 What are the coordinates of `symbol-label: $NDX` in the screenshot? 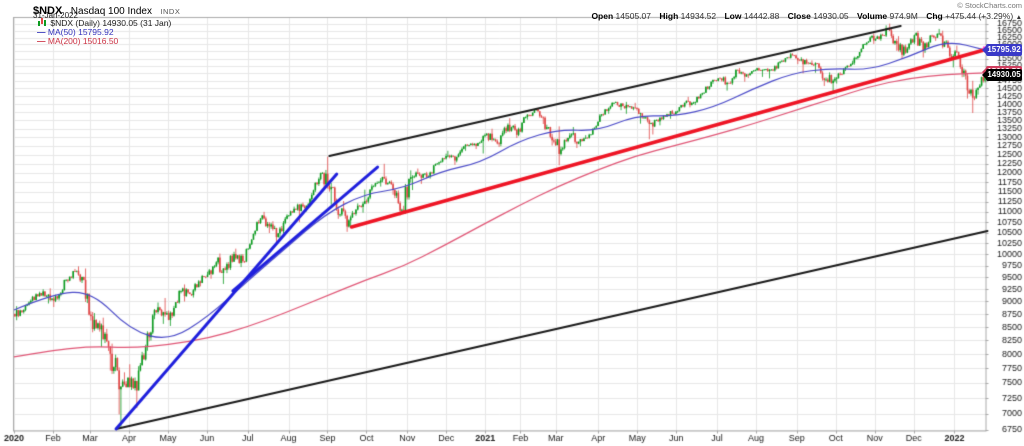 It's located at (48, 11).